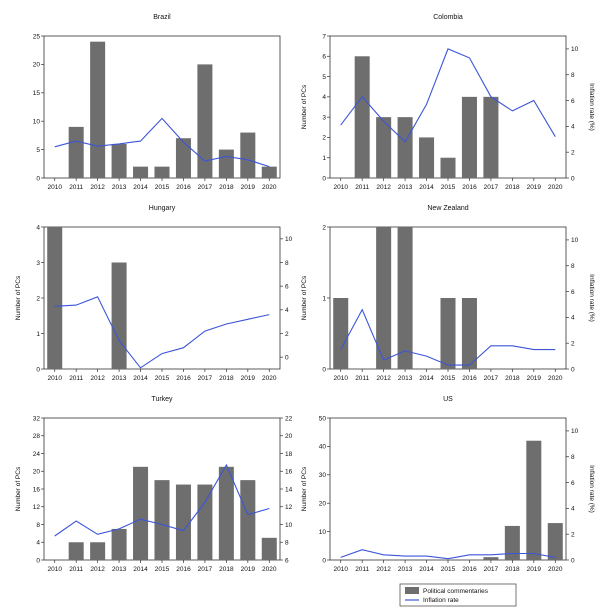 This screenshot has height=612, width=602. What do you see at coordinates (55, 298) in the screenshot?
I see `bar-2010` at bounding box center [55, 298].